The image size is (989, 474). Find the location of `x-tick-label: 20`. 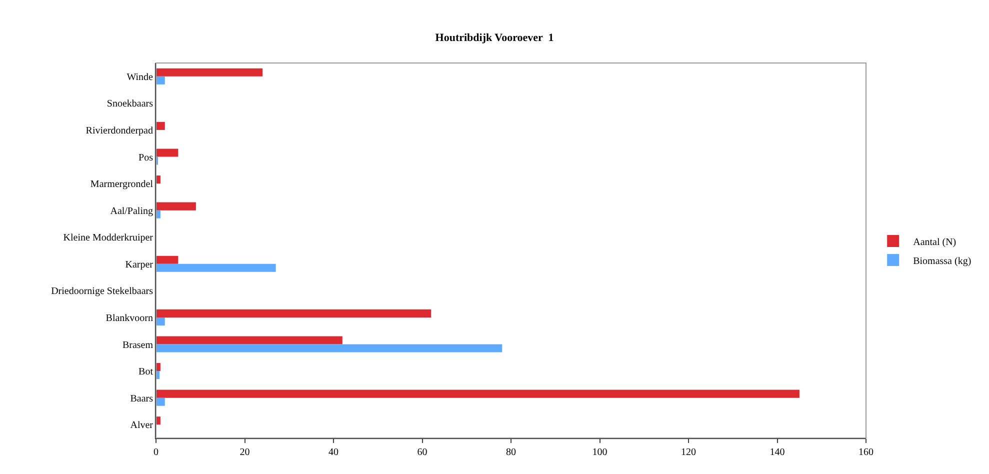

x-tick-label: 20 is located at coordinates (245, 452).